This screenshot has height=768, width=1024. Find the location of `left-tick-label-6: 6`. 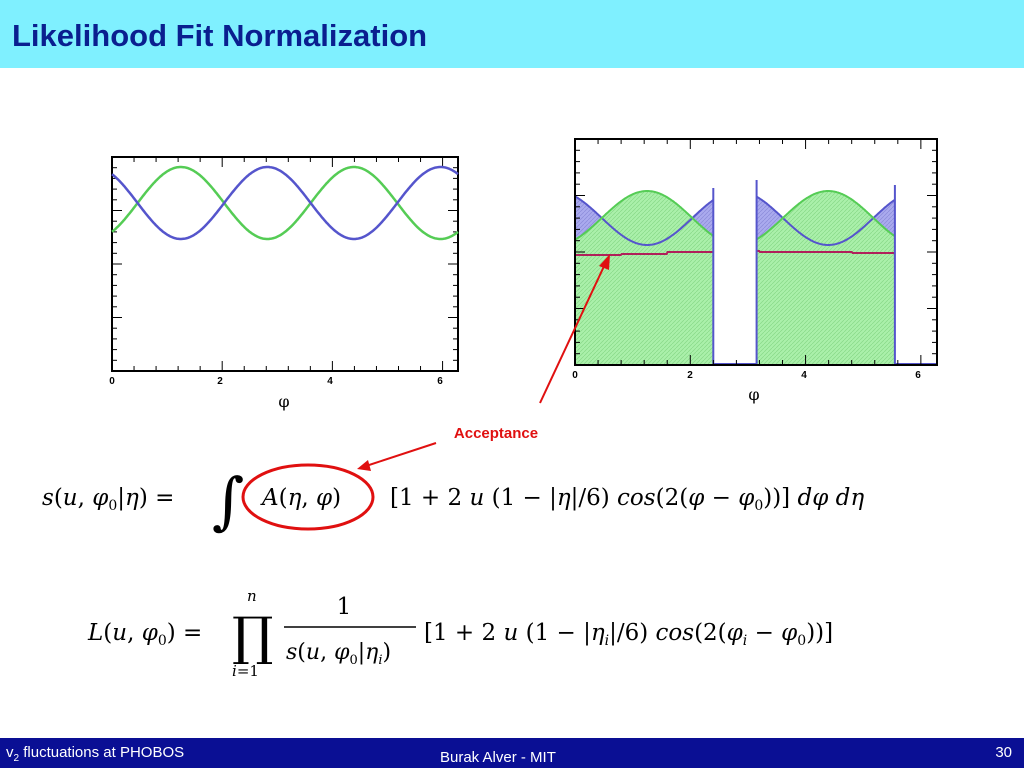

left-tick-label-6: 6 is located at coordinates (440, 381).